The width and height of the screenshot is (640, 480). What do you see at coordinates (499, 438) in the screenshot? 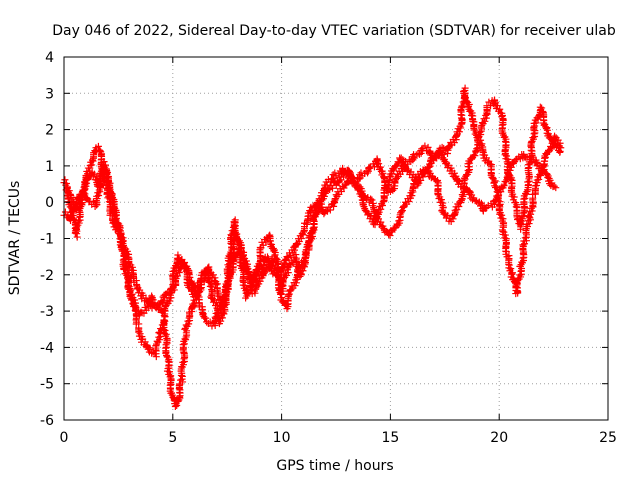
I see `x-tick-label: 20` at bounding box center [499, 438].